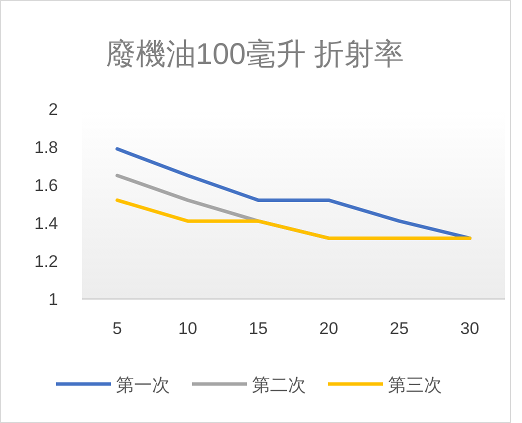 The height and width of the screenshot is (423, 522). Describe the element at coordinates (46, 185) in the screenshot. I see `y-tick-label: 1.6` at that location.